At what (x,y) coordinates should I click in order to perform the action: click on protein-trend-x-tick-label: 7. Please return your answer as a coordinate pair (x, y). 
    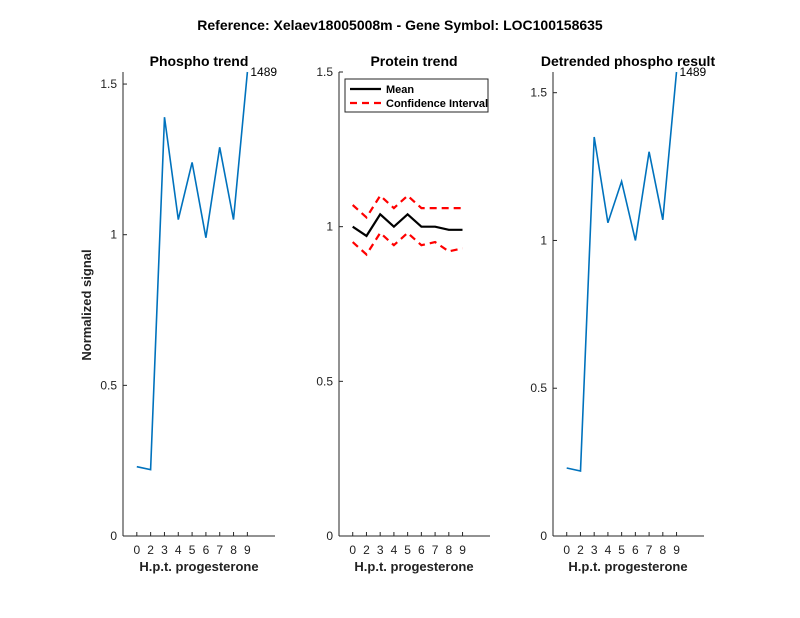
    Looking at the image, I should click on (435, 550).